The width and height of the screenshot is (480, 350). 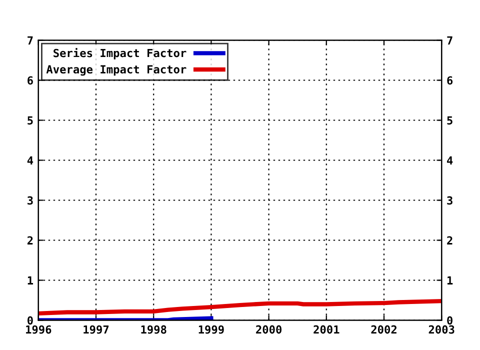 What do you see at coordinates (153, 329) in the screenshot?
I see `x-tick-label: 1998` at bounding box center [153, 329].